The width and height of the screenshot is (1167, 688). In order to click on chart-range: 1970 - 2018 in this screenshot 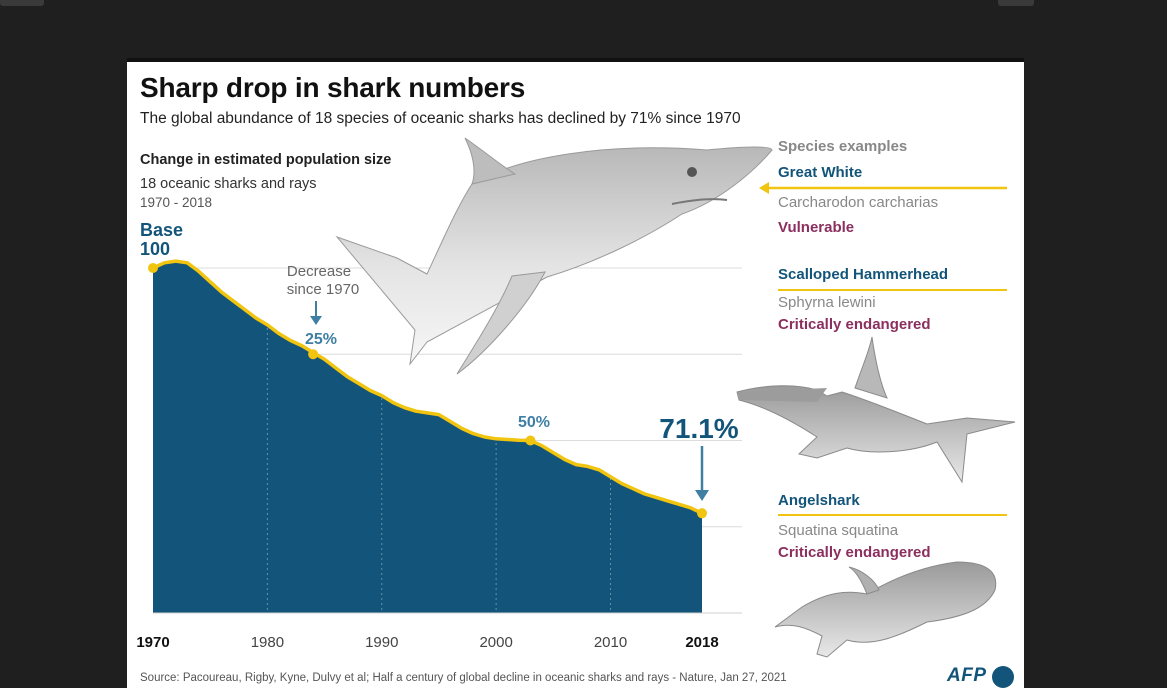, I will do `click(176, 202)`.